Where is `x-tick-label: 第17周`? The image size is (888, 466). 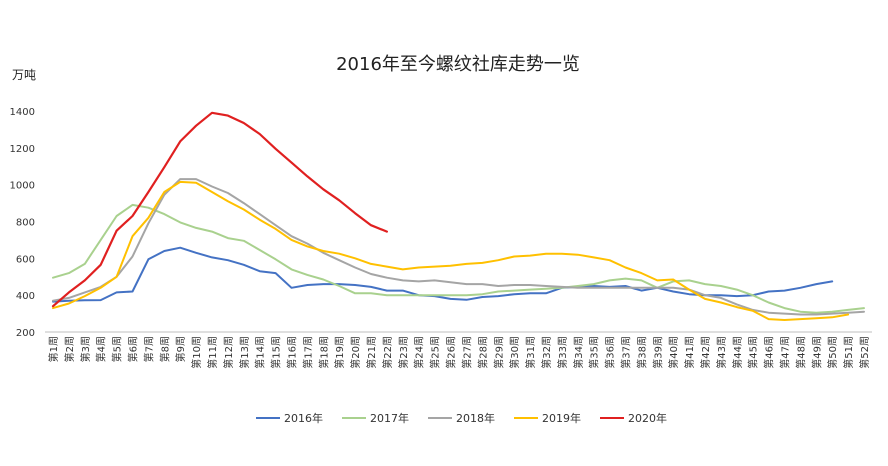
x-tick-label: 第17周 is located at coordinates (307, 352).